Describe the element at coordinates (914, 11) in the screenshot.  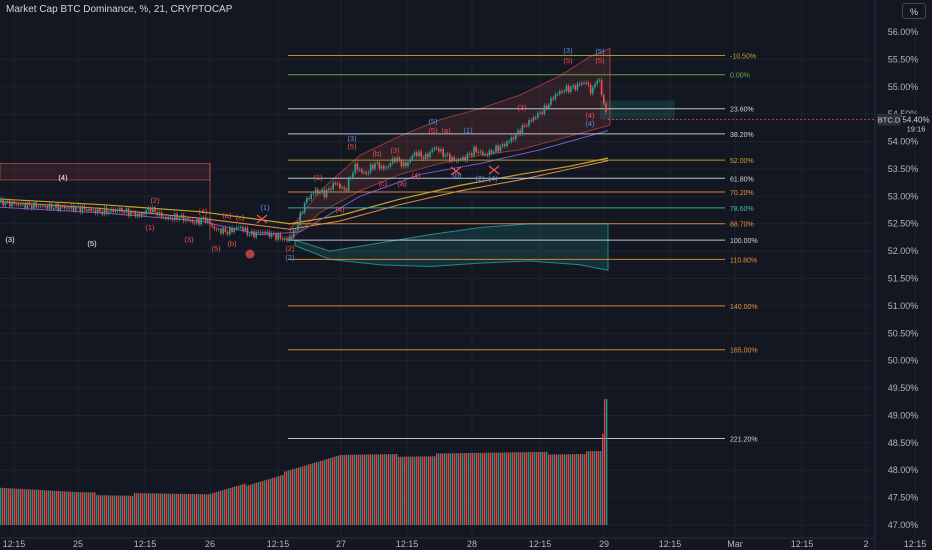
I see `currency-unit-button: %` at that location.